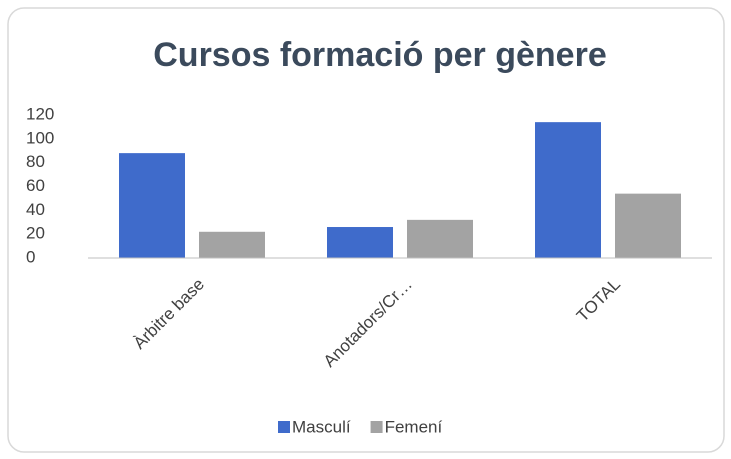  I want to click on y-tick-label: 40, so click(35, 209).